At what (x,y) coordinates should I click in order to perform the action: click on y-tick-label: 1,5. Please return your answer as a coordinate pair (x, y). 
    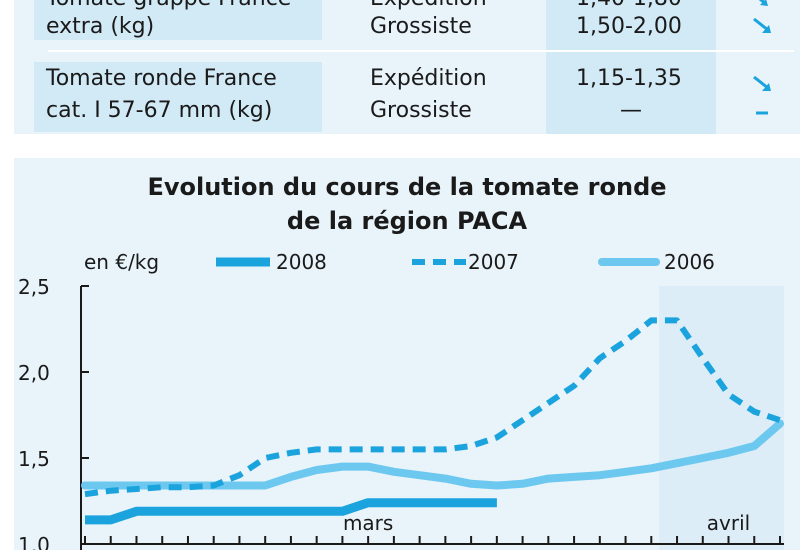
    Looking at the image, I should click on (34, 459).